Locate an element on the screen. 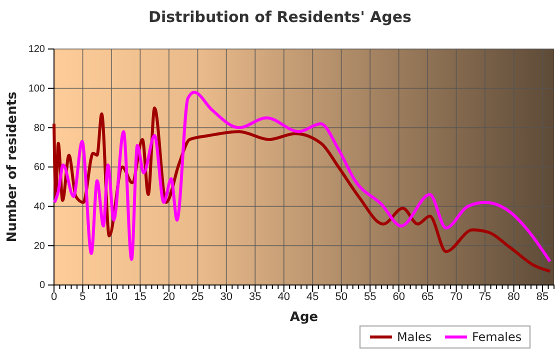  y-tick-label: 20 is located at coordinates (40, 246).